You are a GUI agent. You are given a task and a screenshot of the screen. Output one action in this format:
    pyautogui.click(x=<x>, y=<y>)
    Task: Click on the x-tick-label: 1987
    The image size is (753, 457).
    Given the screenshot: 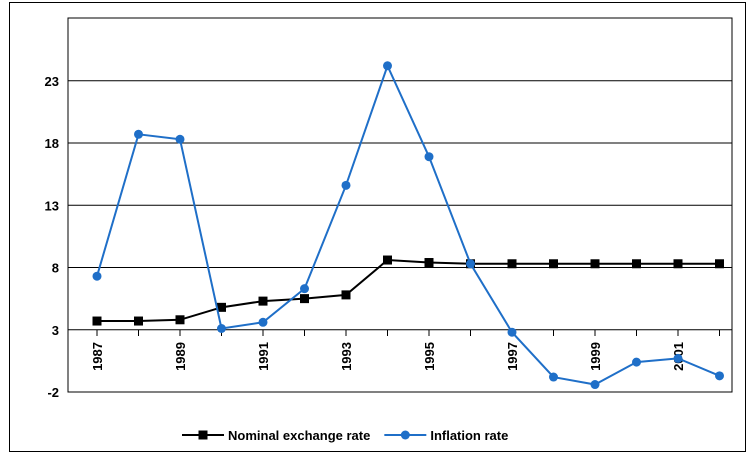 What is the action you would take?
    pyautogui.click(x=97, y=356)
    